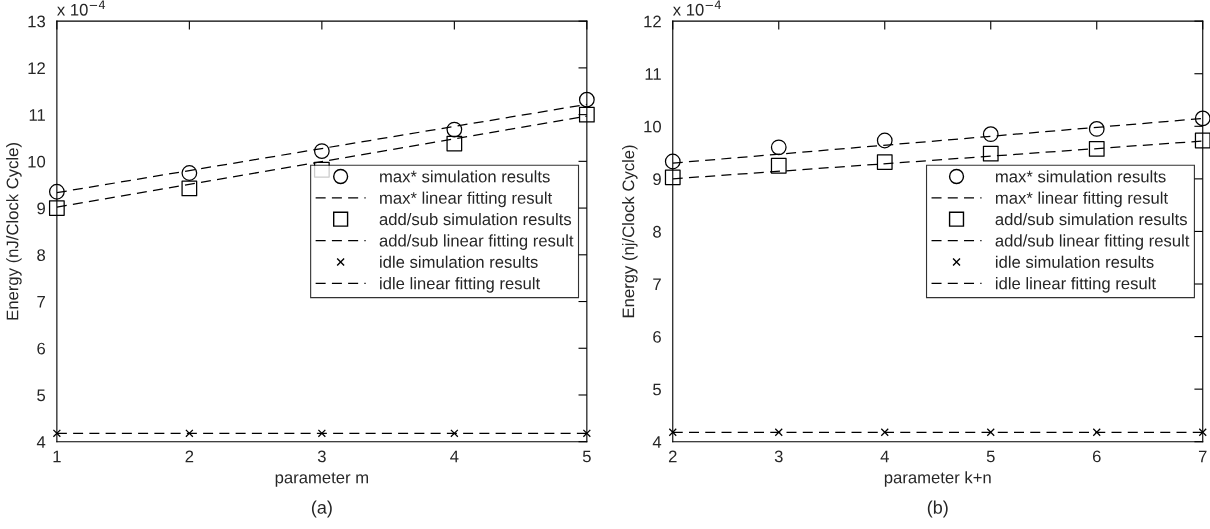 The height and width of the screenshot is (529, 1210). What do you see at coordinates (57, 456) in the screenshot?
I see `x-tick-label: 1` at bounding box center [57, 456].